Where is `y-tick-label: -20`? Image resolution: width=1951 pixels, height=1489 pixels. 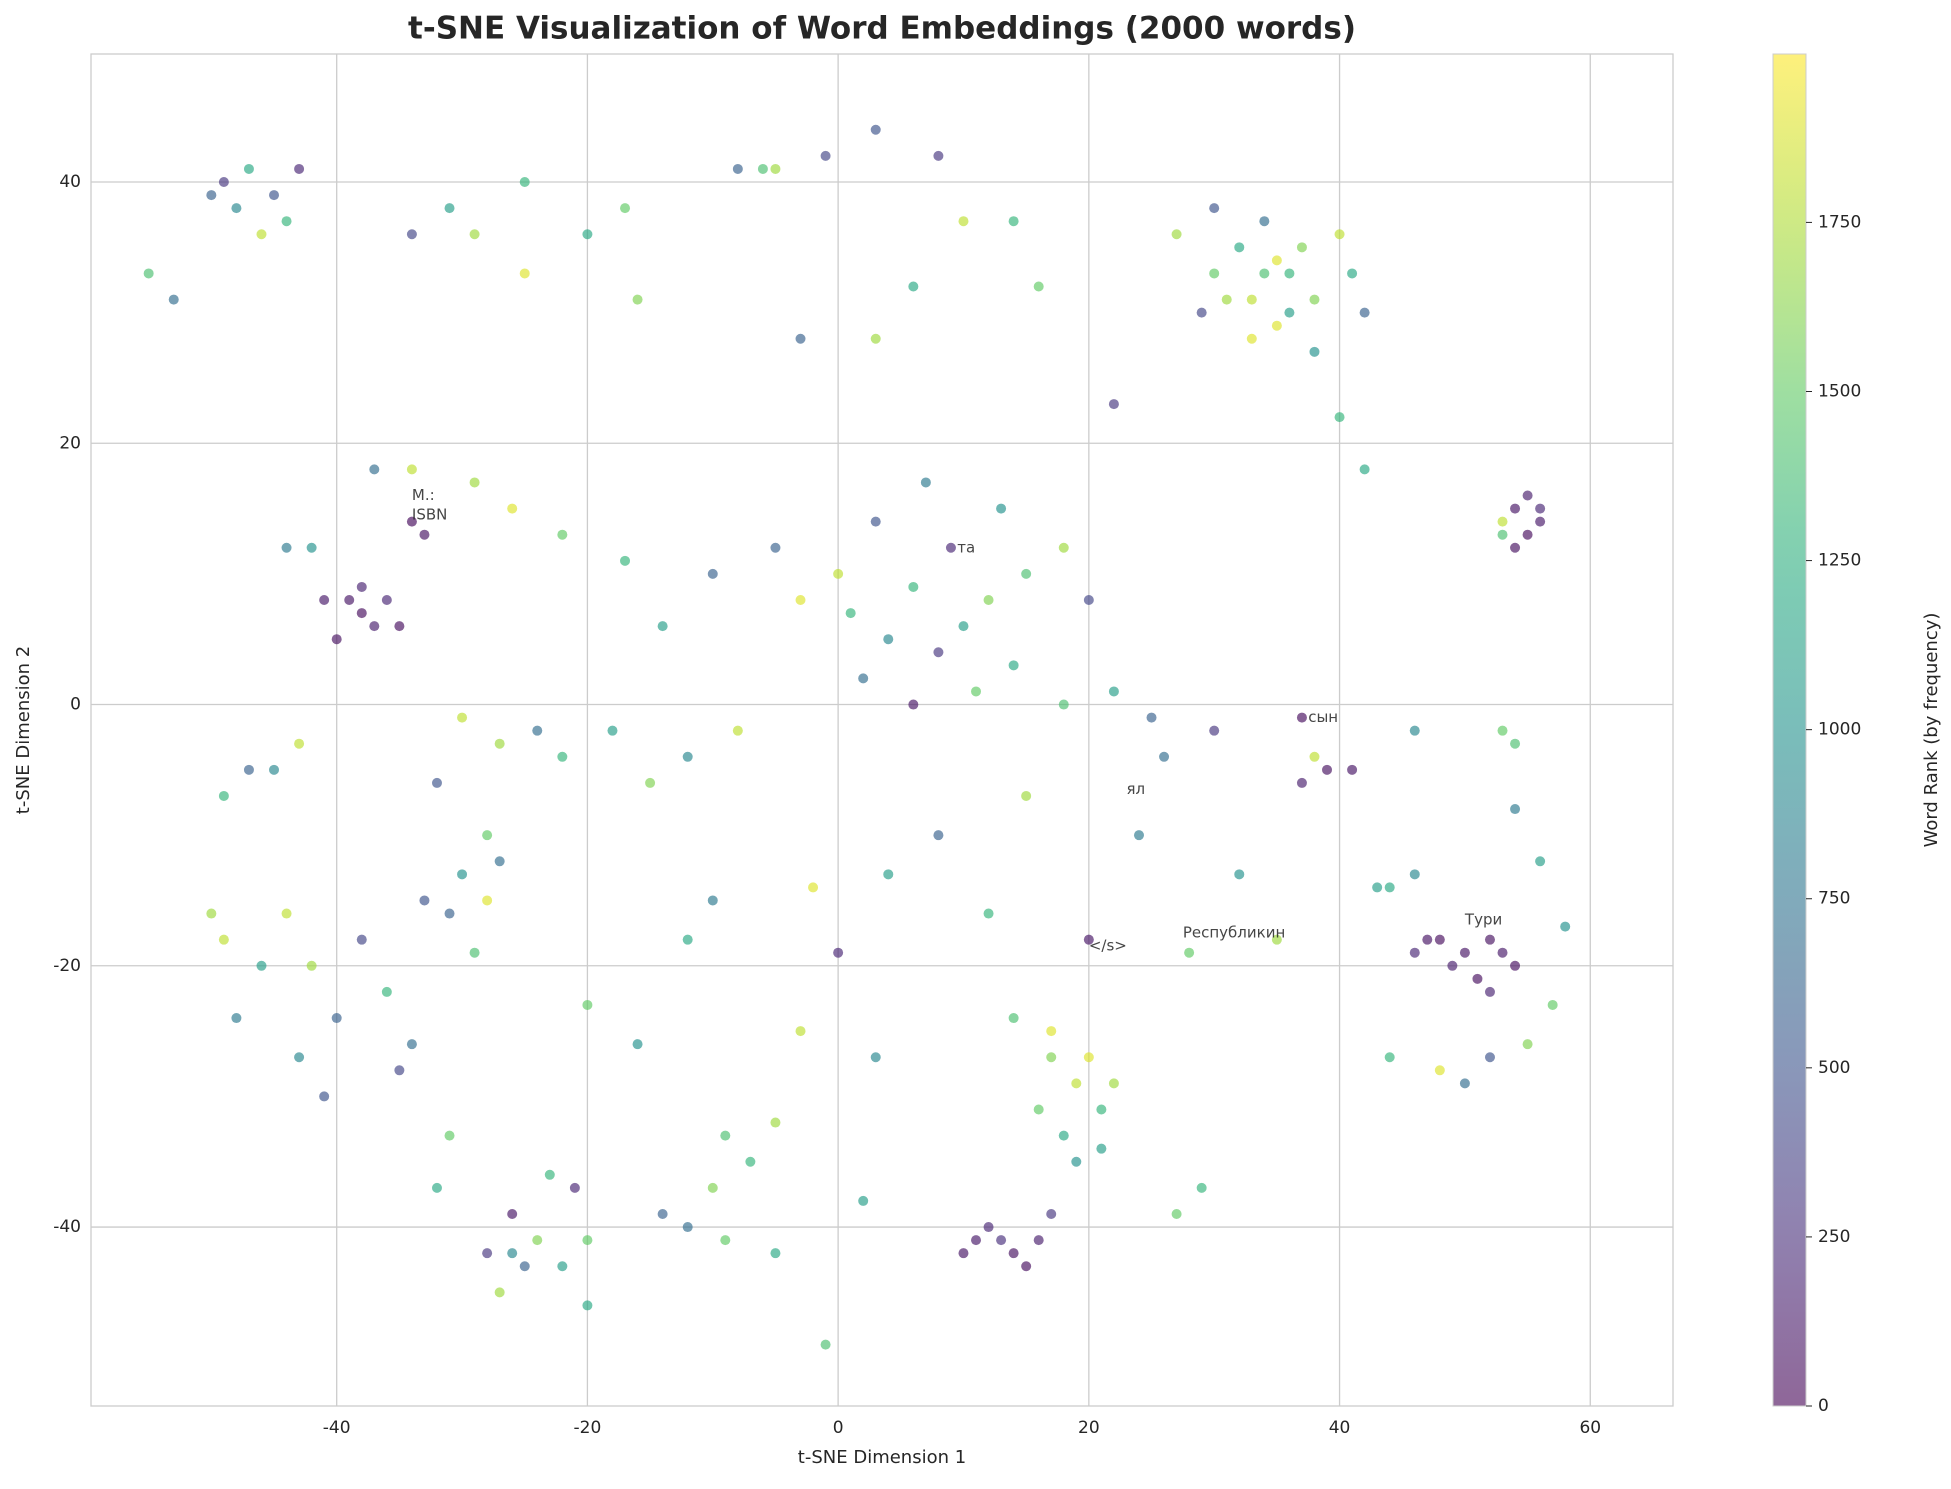 y-tick-label: -20 is located at coordinates (67, 966).